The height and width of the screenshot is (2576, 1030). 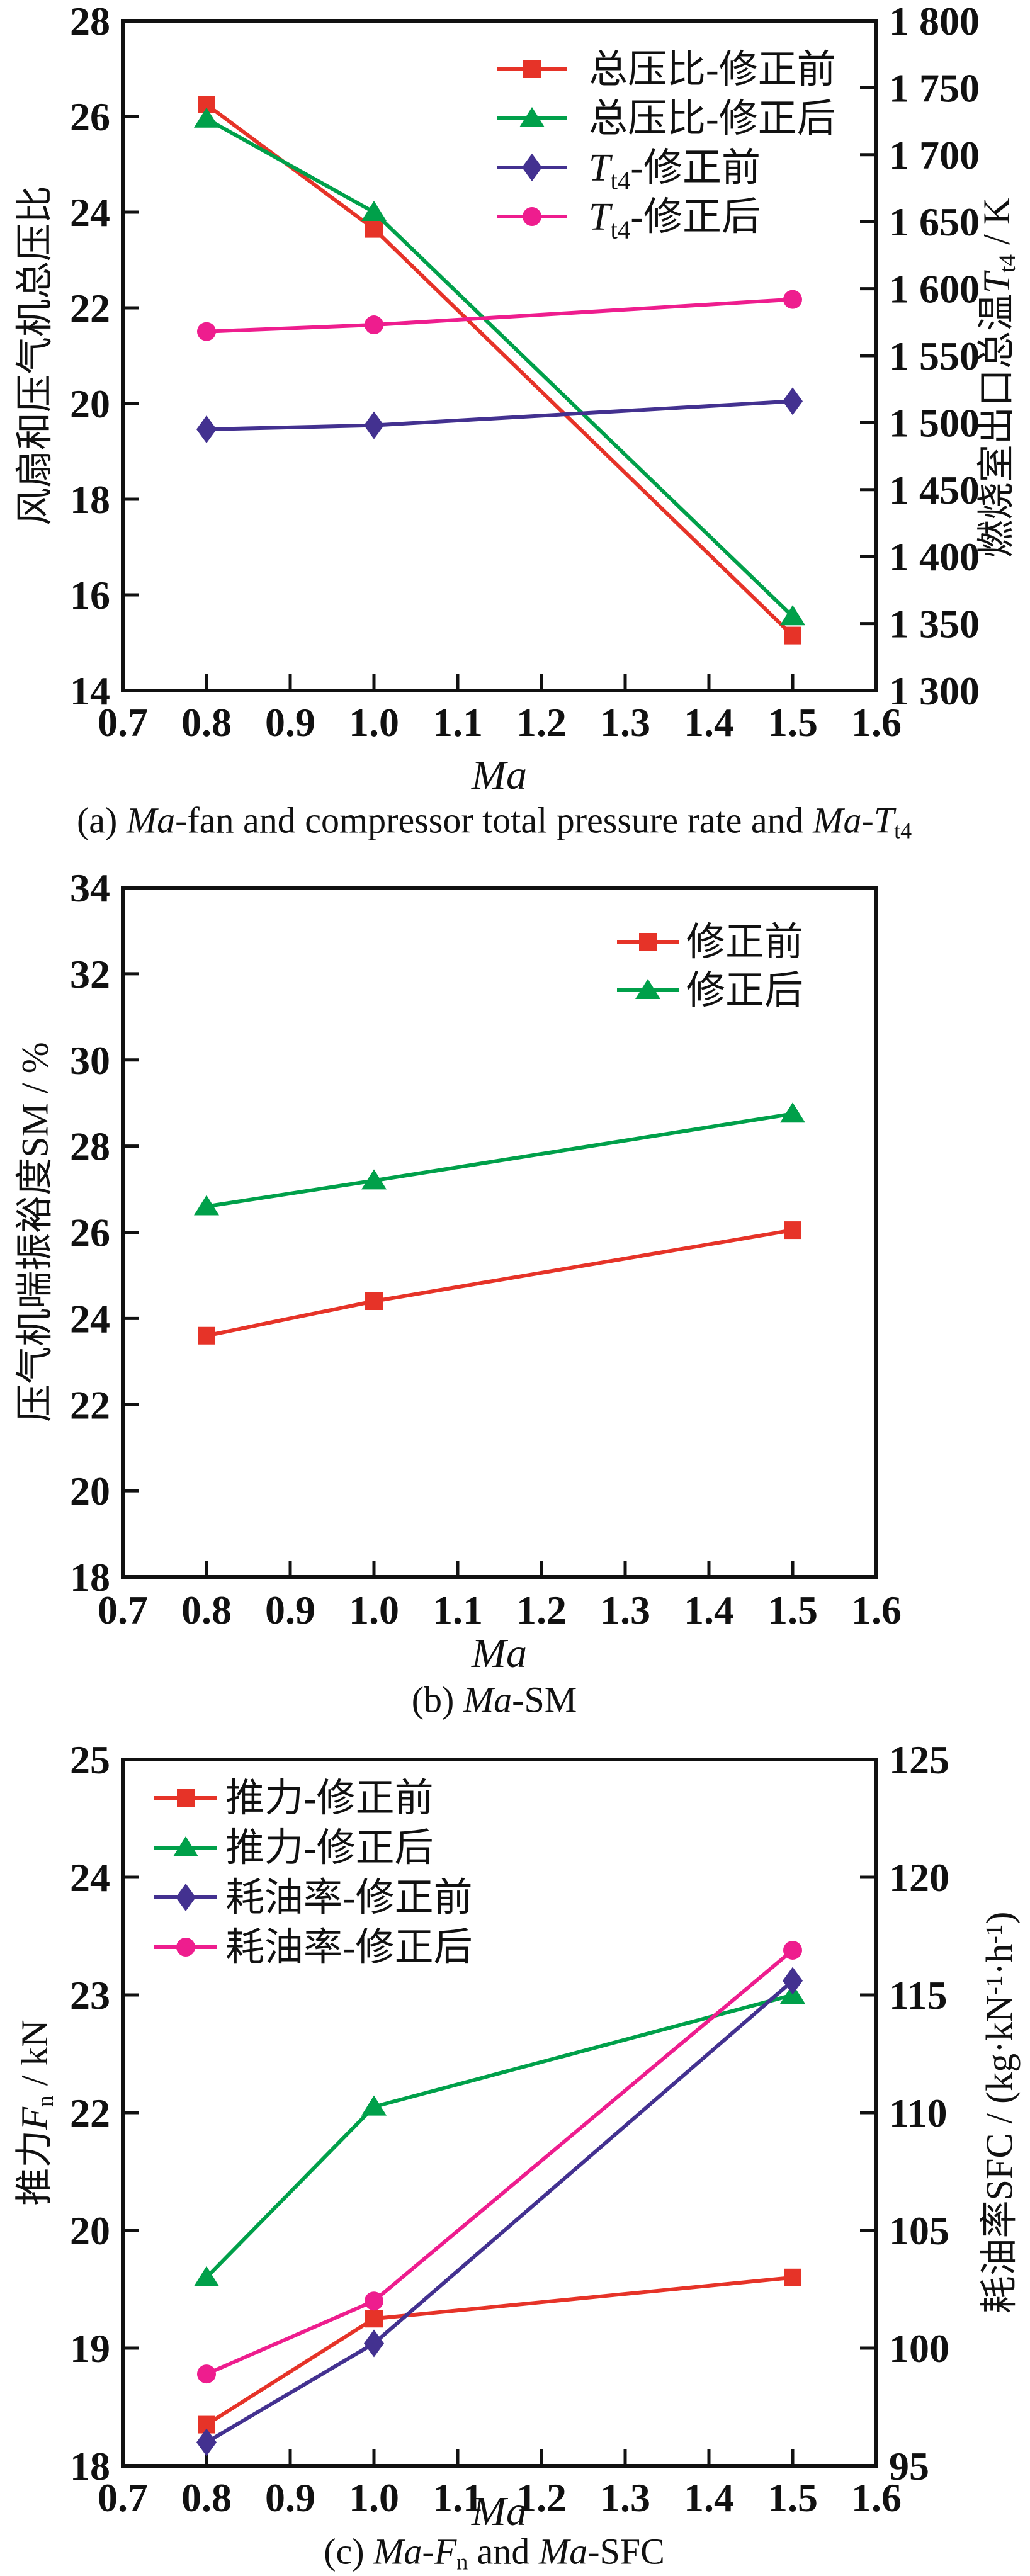 What do you see at coordinates (329, 1798) in the screenshot?
I see `legend-label: 推力-修正前` at bounding box center [329, 1798].